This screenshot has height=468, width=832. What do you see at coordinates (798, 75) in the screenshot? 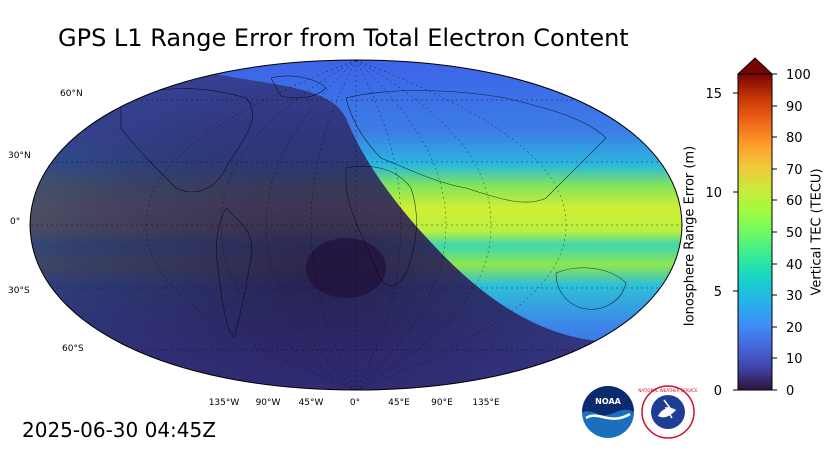
I see `right-tick-100: 100` at bounding box center [798, 75].